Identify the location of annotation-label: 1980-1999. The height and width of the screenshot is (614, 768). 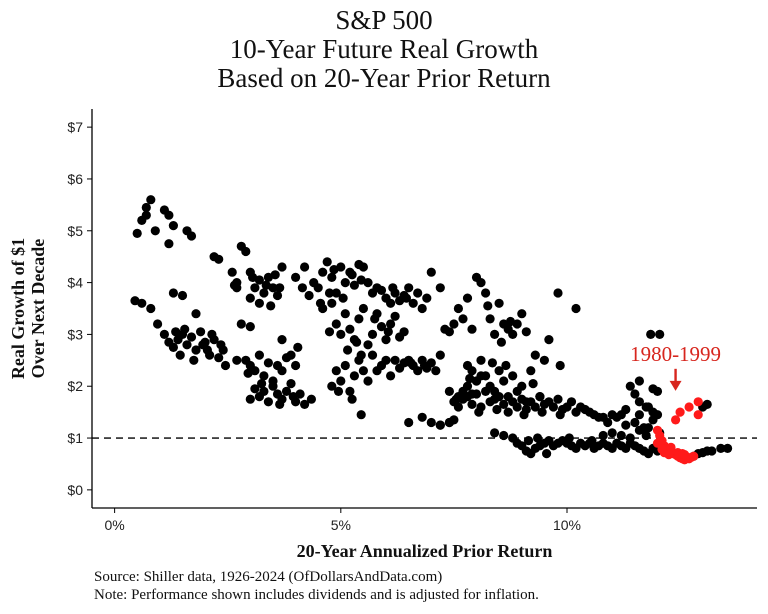
(675, 354).